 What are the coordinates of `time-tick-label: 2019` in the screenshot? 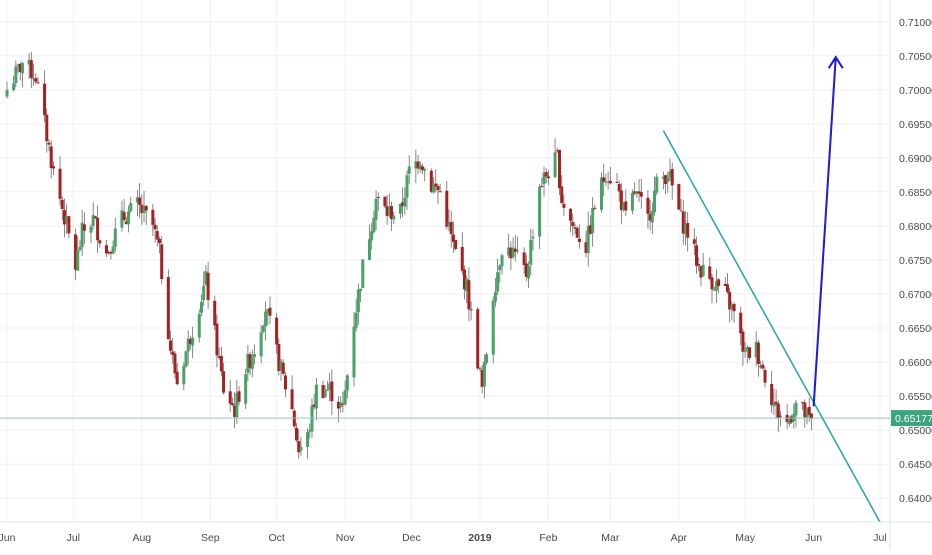 It's located at (480, 538).